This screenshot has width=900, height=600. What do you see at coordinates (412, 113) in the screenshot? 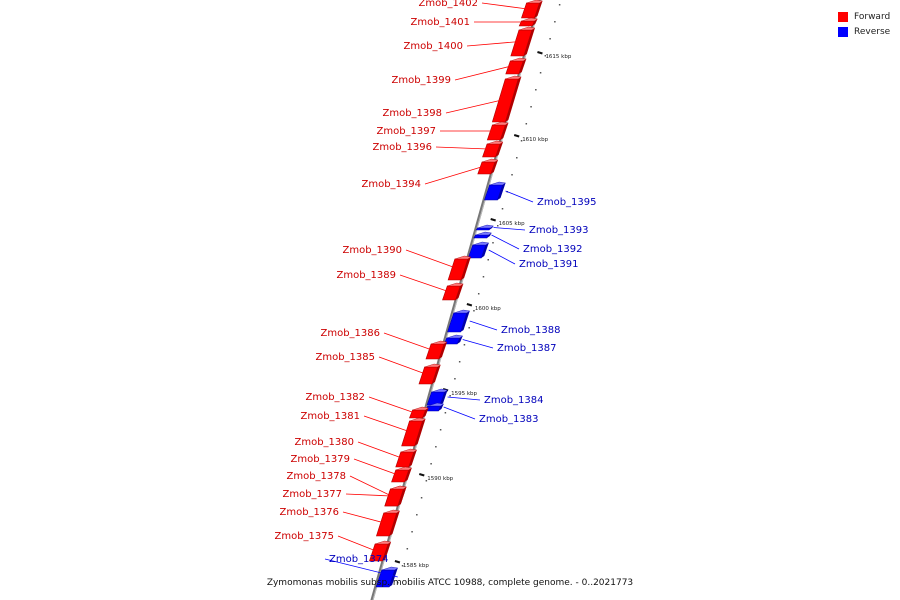
I see `gene-label: Zmob_1398` at bounding box center [412, 113].